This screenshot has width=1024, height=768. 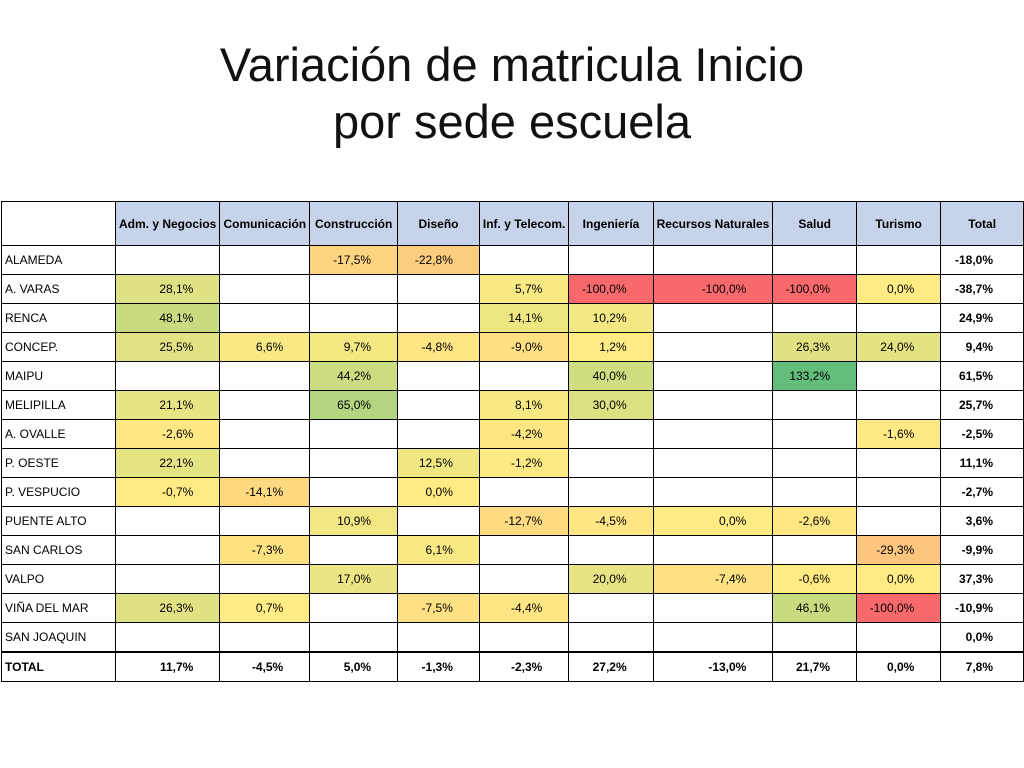 I want to click on cell-concep-recursos-naturales, so click(x=713, y=347).